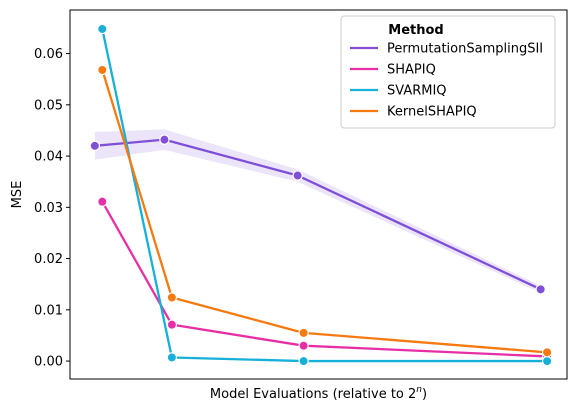 The width and height of the screenshot is (576, 412). What do you see at coordinates (48, 259) in the screenshot?
I see `y-tick-label: 0.02` at bounding box center [48, 259].